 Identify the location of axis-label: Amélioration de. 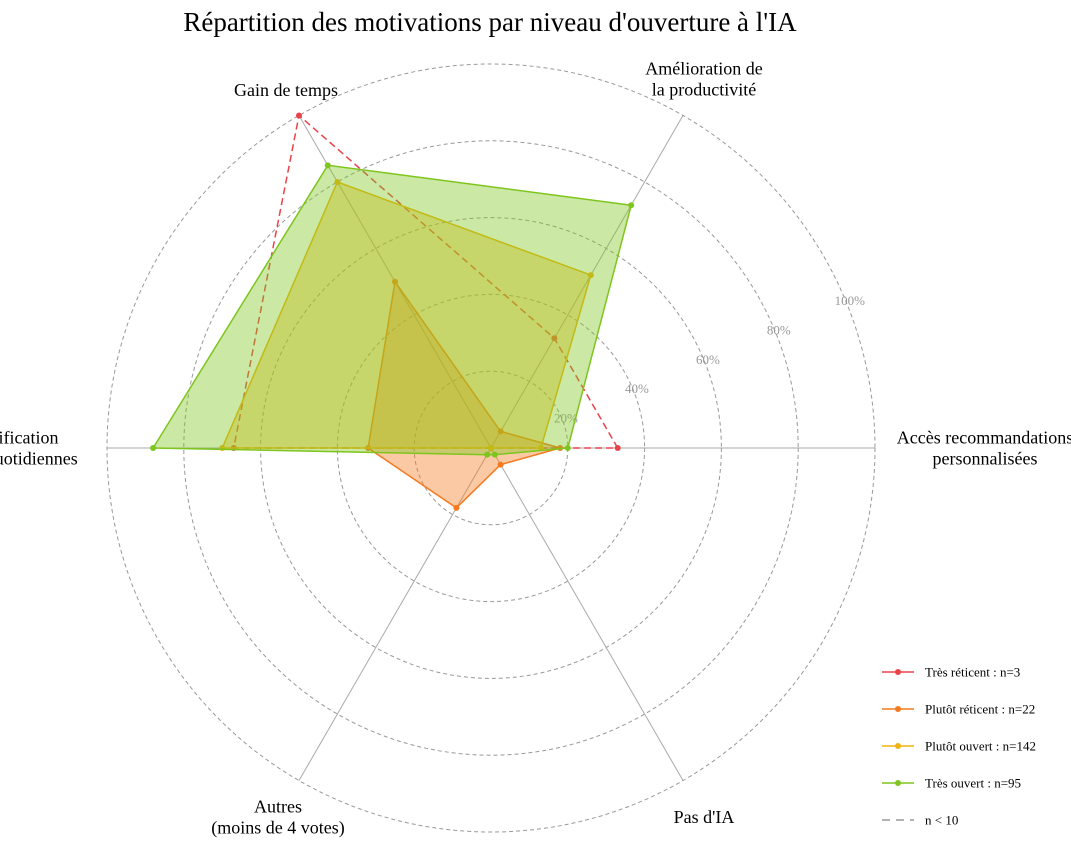
(703, 69).